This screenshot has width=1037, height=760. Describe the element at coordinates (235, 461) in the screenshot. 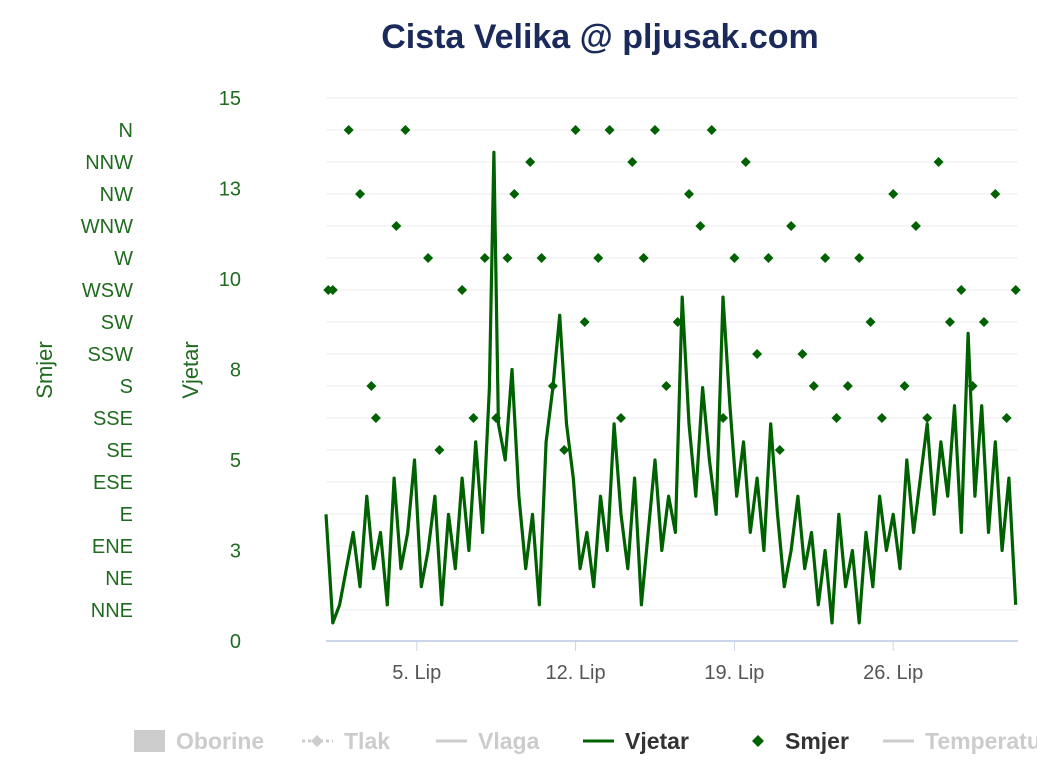

I see `wind-tick-label: 5` at that location.